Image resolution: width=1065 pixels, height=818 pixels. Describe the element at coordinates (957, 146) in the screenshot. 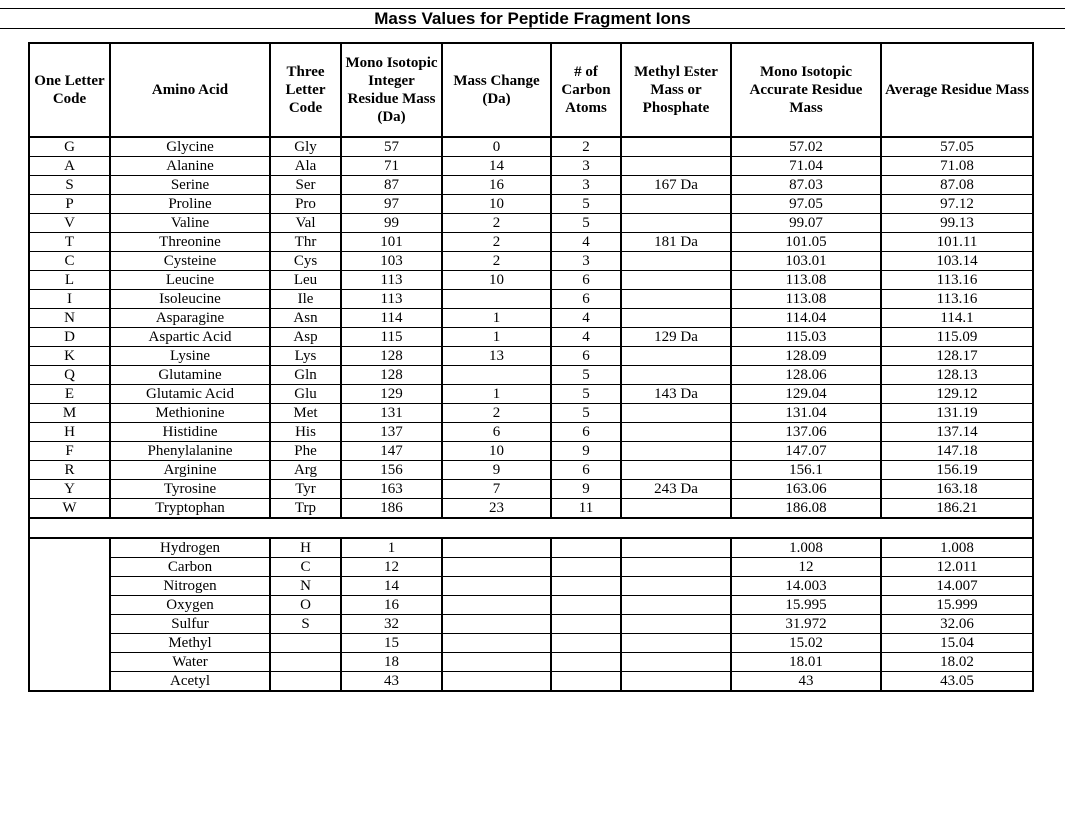

I see `average-mass-cell: 57.05` at that location.